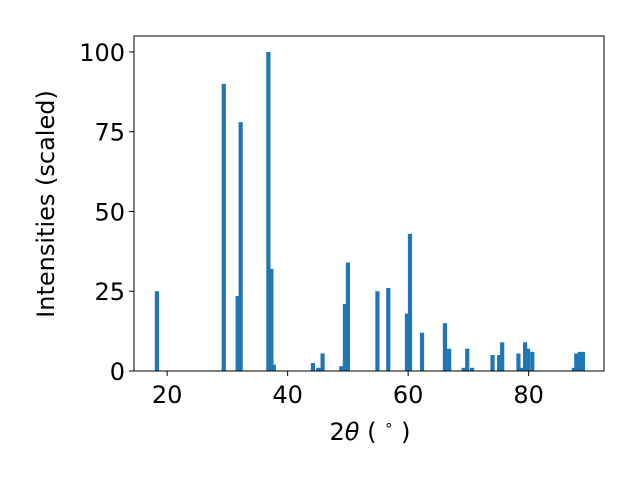 The image size is (640, 480). I want to click on y-tick-label: 0, so click(117, 372).